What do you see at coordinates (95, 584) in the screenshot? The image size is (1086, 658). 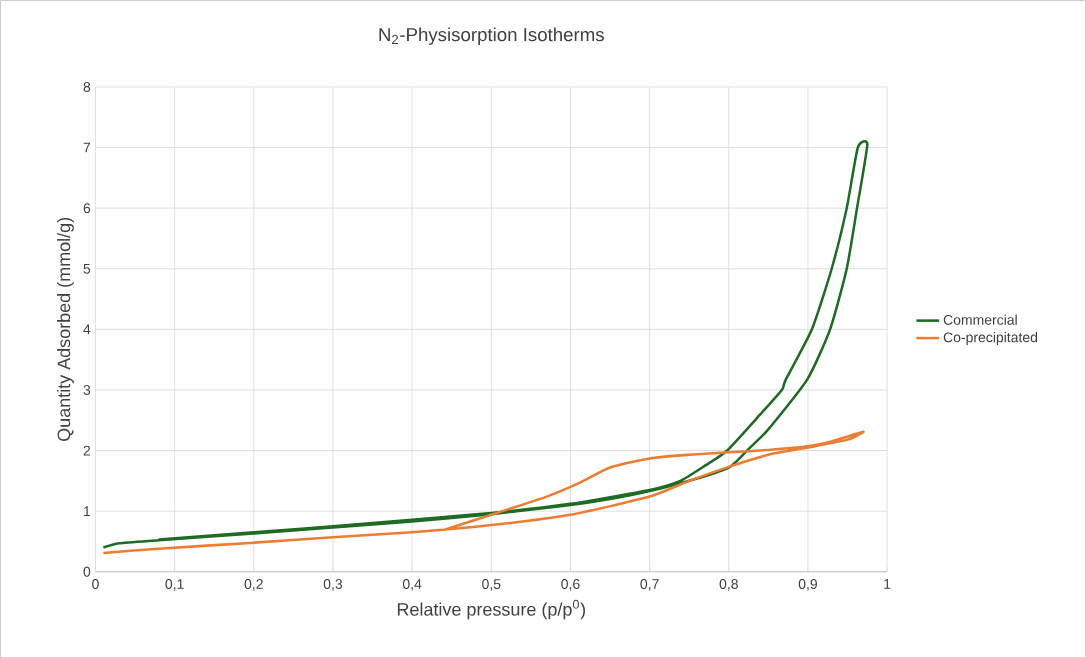 I see `x-tick-label: 0` at bounding box center [95, 584].